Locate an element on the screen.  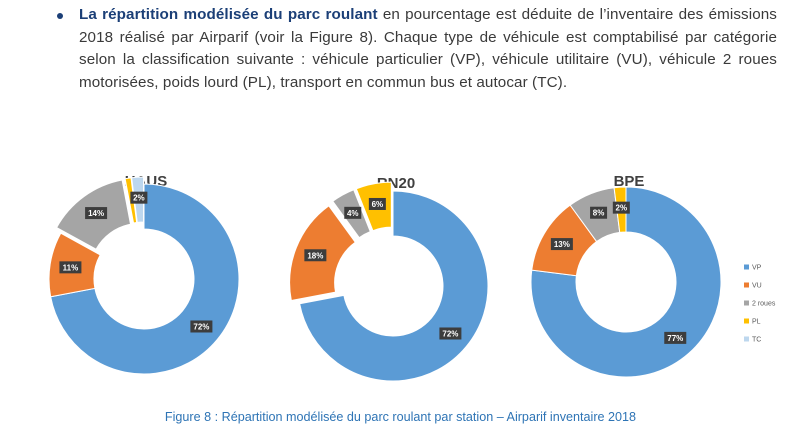
data-label: 14% is located at coordinates (96, 213).